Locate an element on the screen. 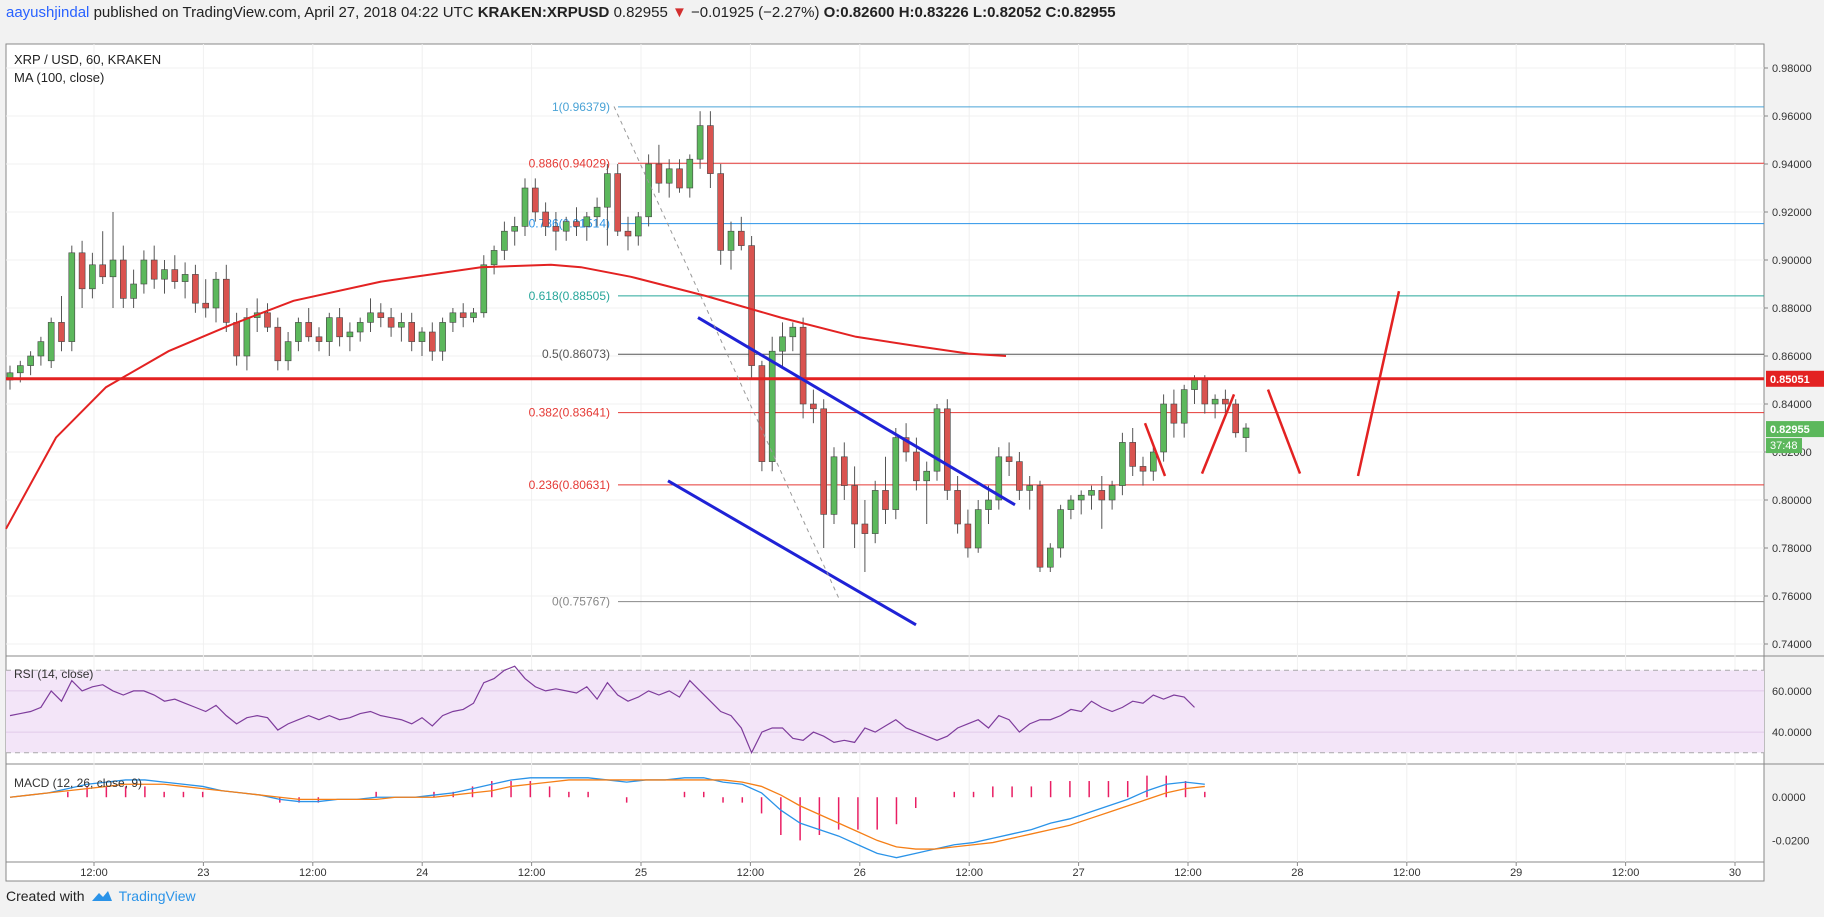 The height and width of the screenshot is (917, 1824). fib-diagonal is located at coordinates (727, 354).